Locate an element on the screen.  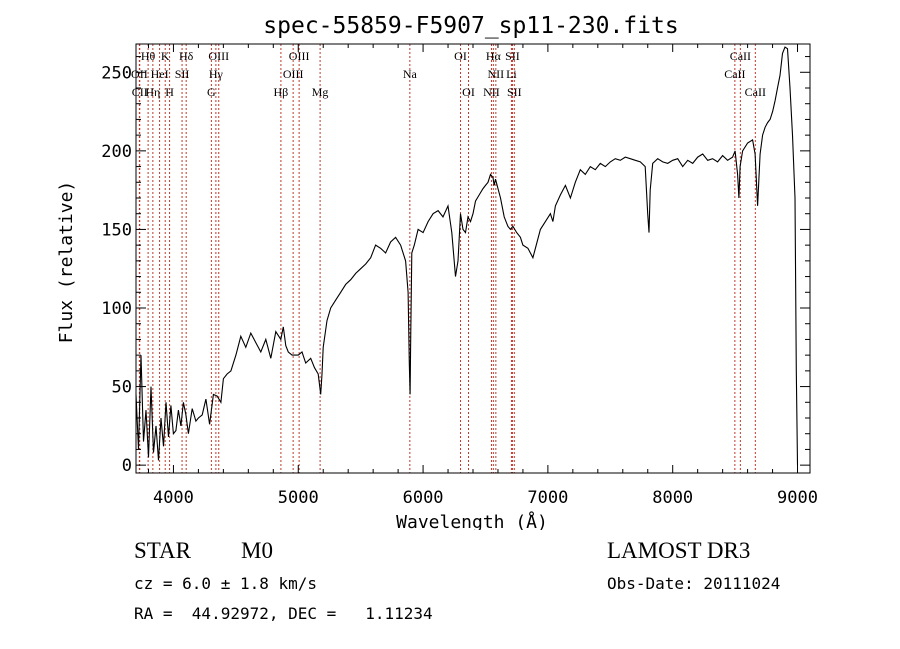
redshift-value: cz = 6.0 ± 1.8 km/s is located at coordinates (226, 583).